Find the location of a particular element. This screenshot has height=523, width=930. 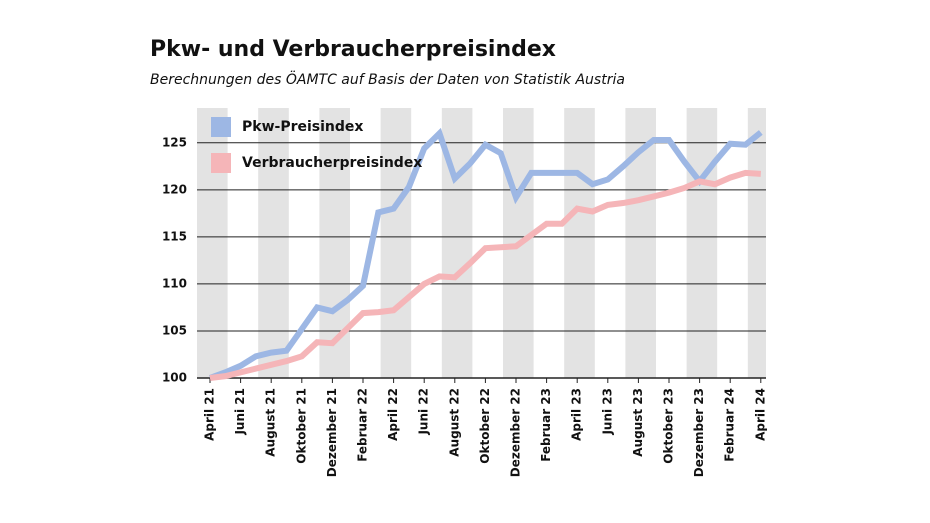

x-tick-label: August 23 is located at coordinates (638, 422).